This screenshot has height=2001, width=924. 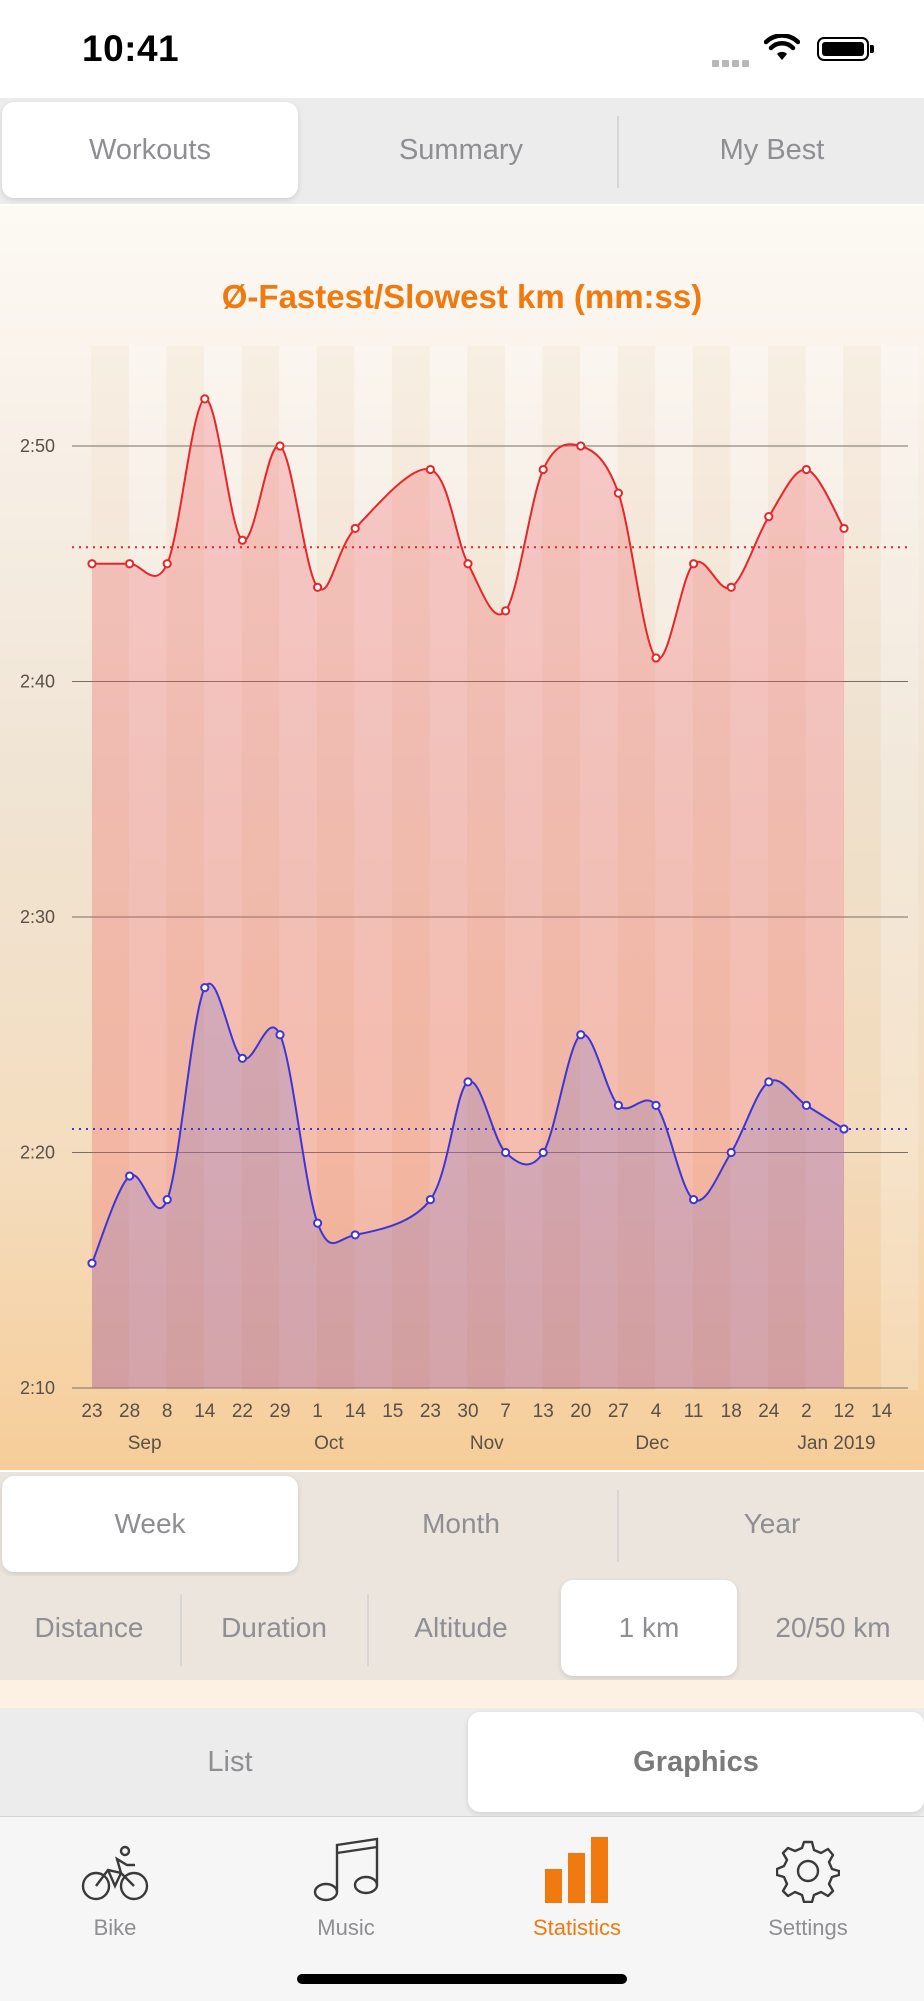 I want to click on tabbar-label: Settings, so click(x=808, y=1927).